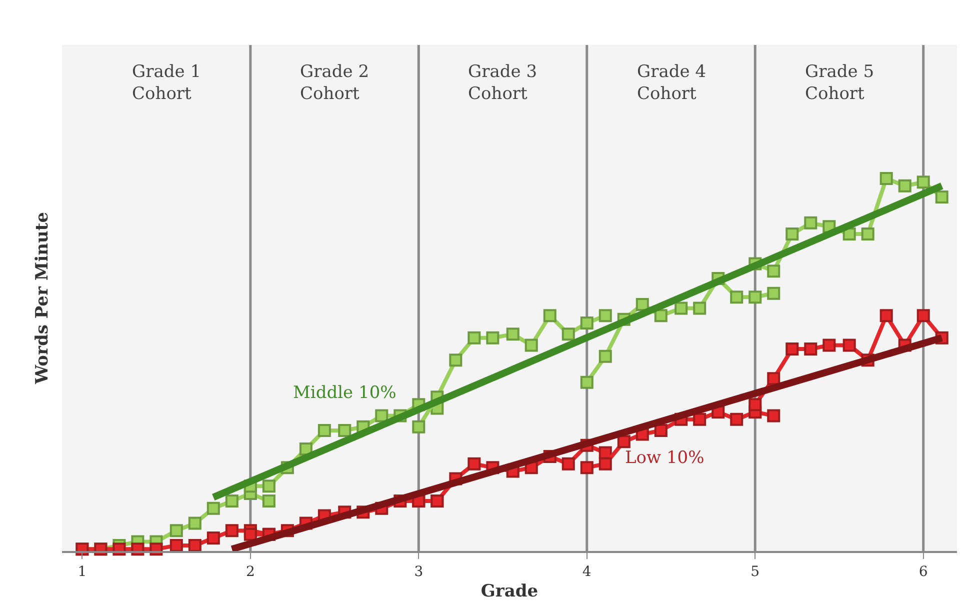 The image size is (979, 611). What do you see at coordinates (335, 83) in the screenshot?
I see `text: Grade 2 Cohort` at bounding box center [335, 83].